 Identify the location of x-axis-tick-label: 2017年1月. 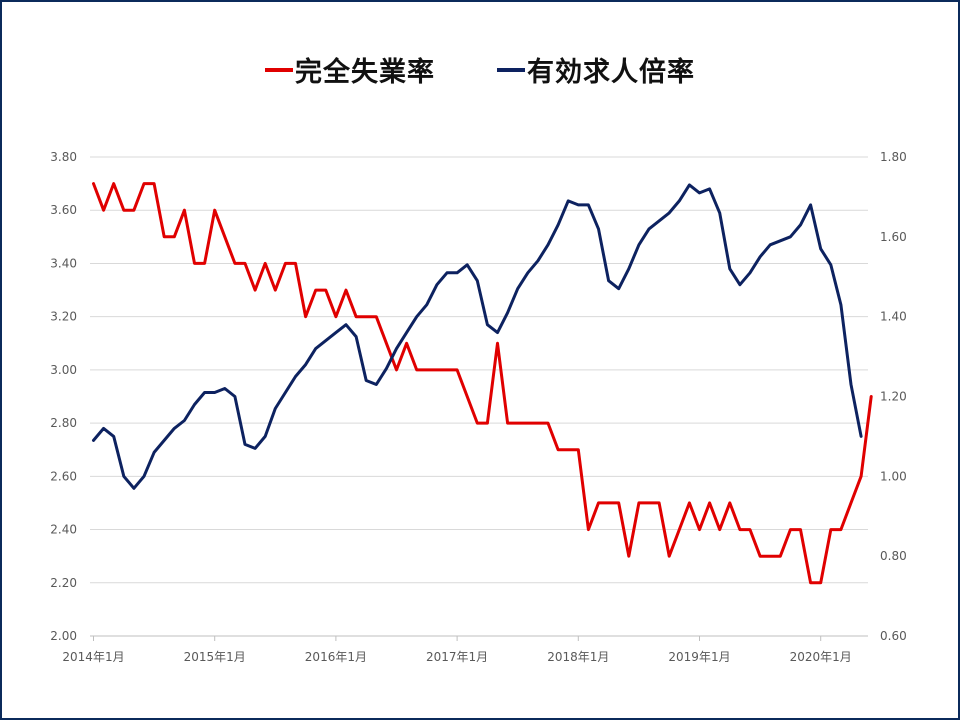
(457, 657).